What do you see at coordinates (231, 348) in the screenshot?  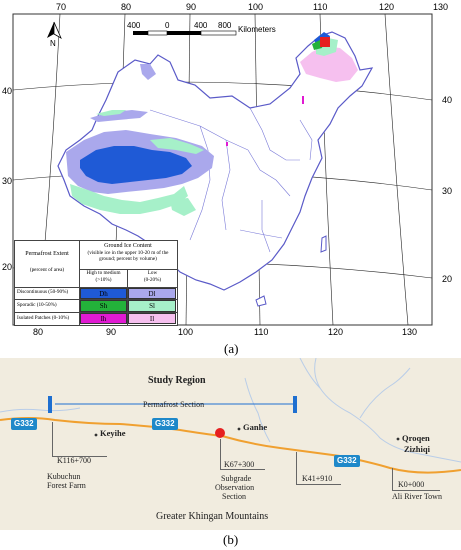 I see `caption-a: (a)` at bounding box center [231, 348].